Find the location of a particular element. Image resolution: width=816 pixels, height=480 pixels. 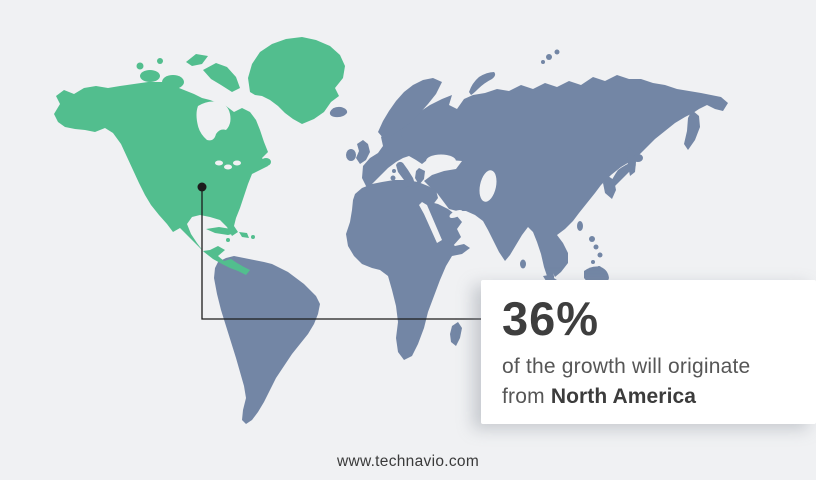

callout-connector-line is located at coordinates (341, 253).